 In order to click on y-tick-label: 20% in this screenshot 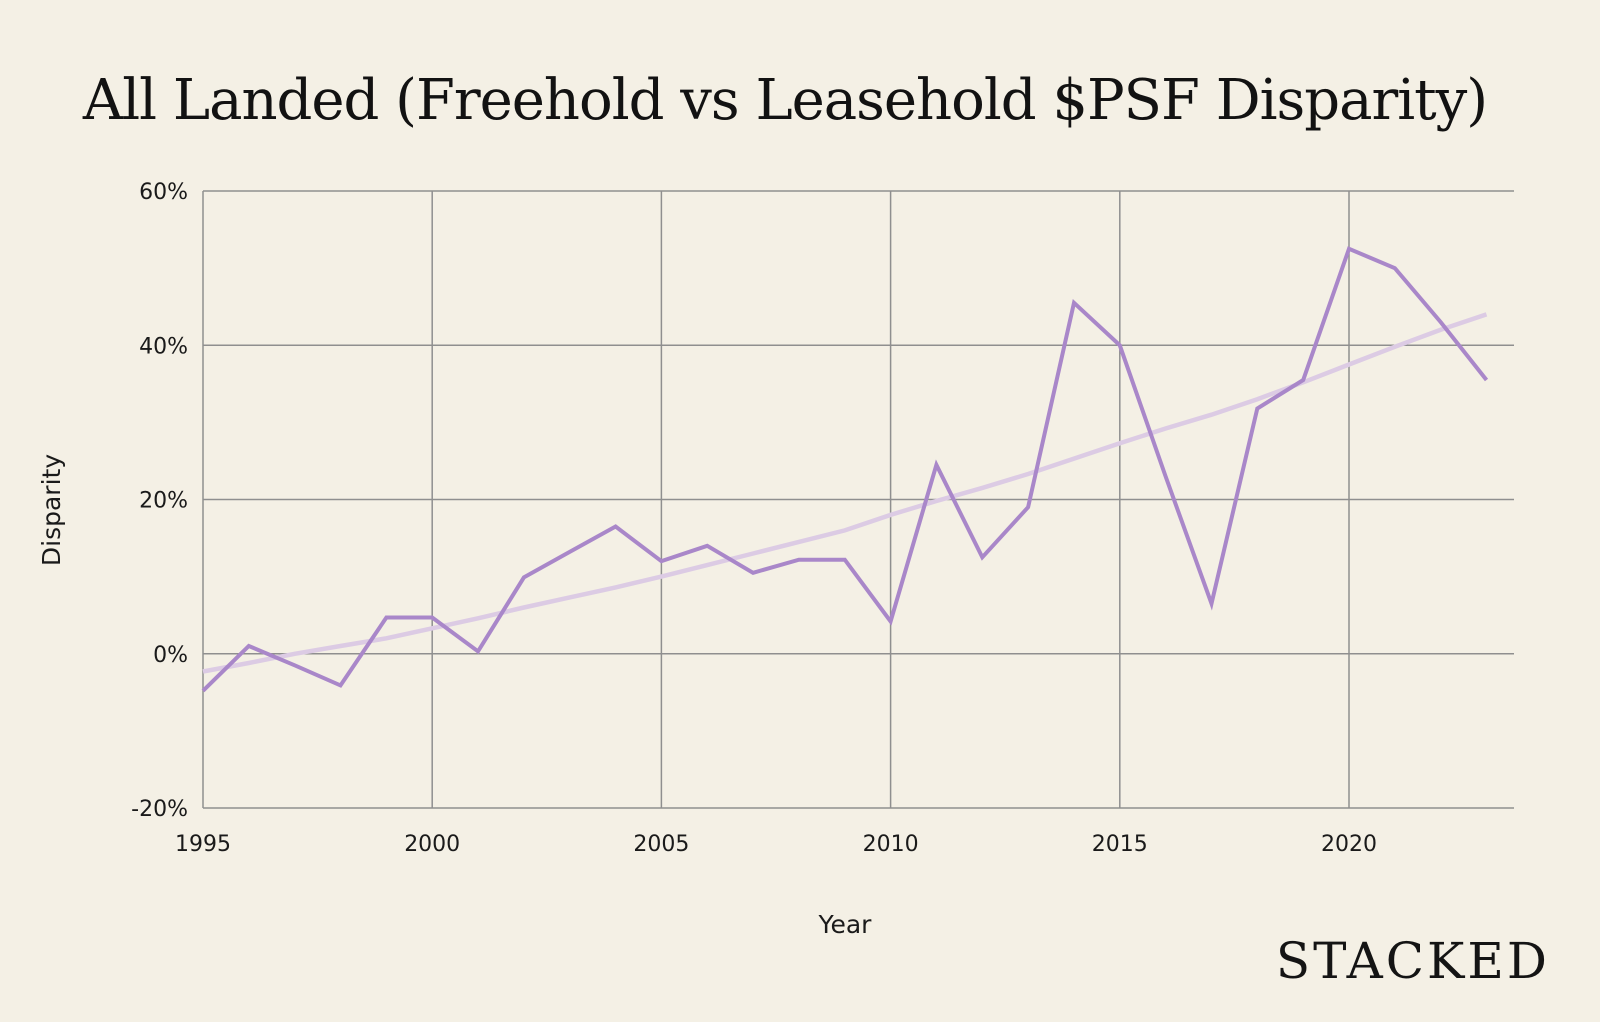, I will do `click(163, 501)`.